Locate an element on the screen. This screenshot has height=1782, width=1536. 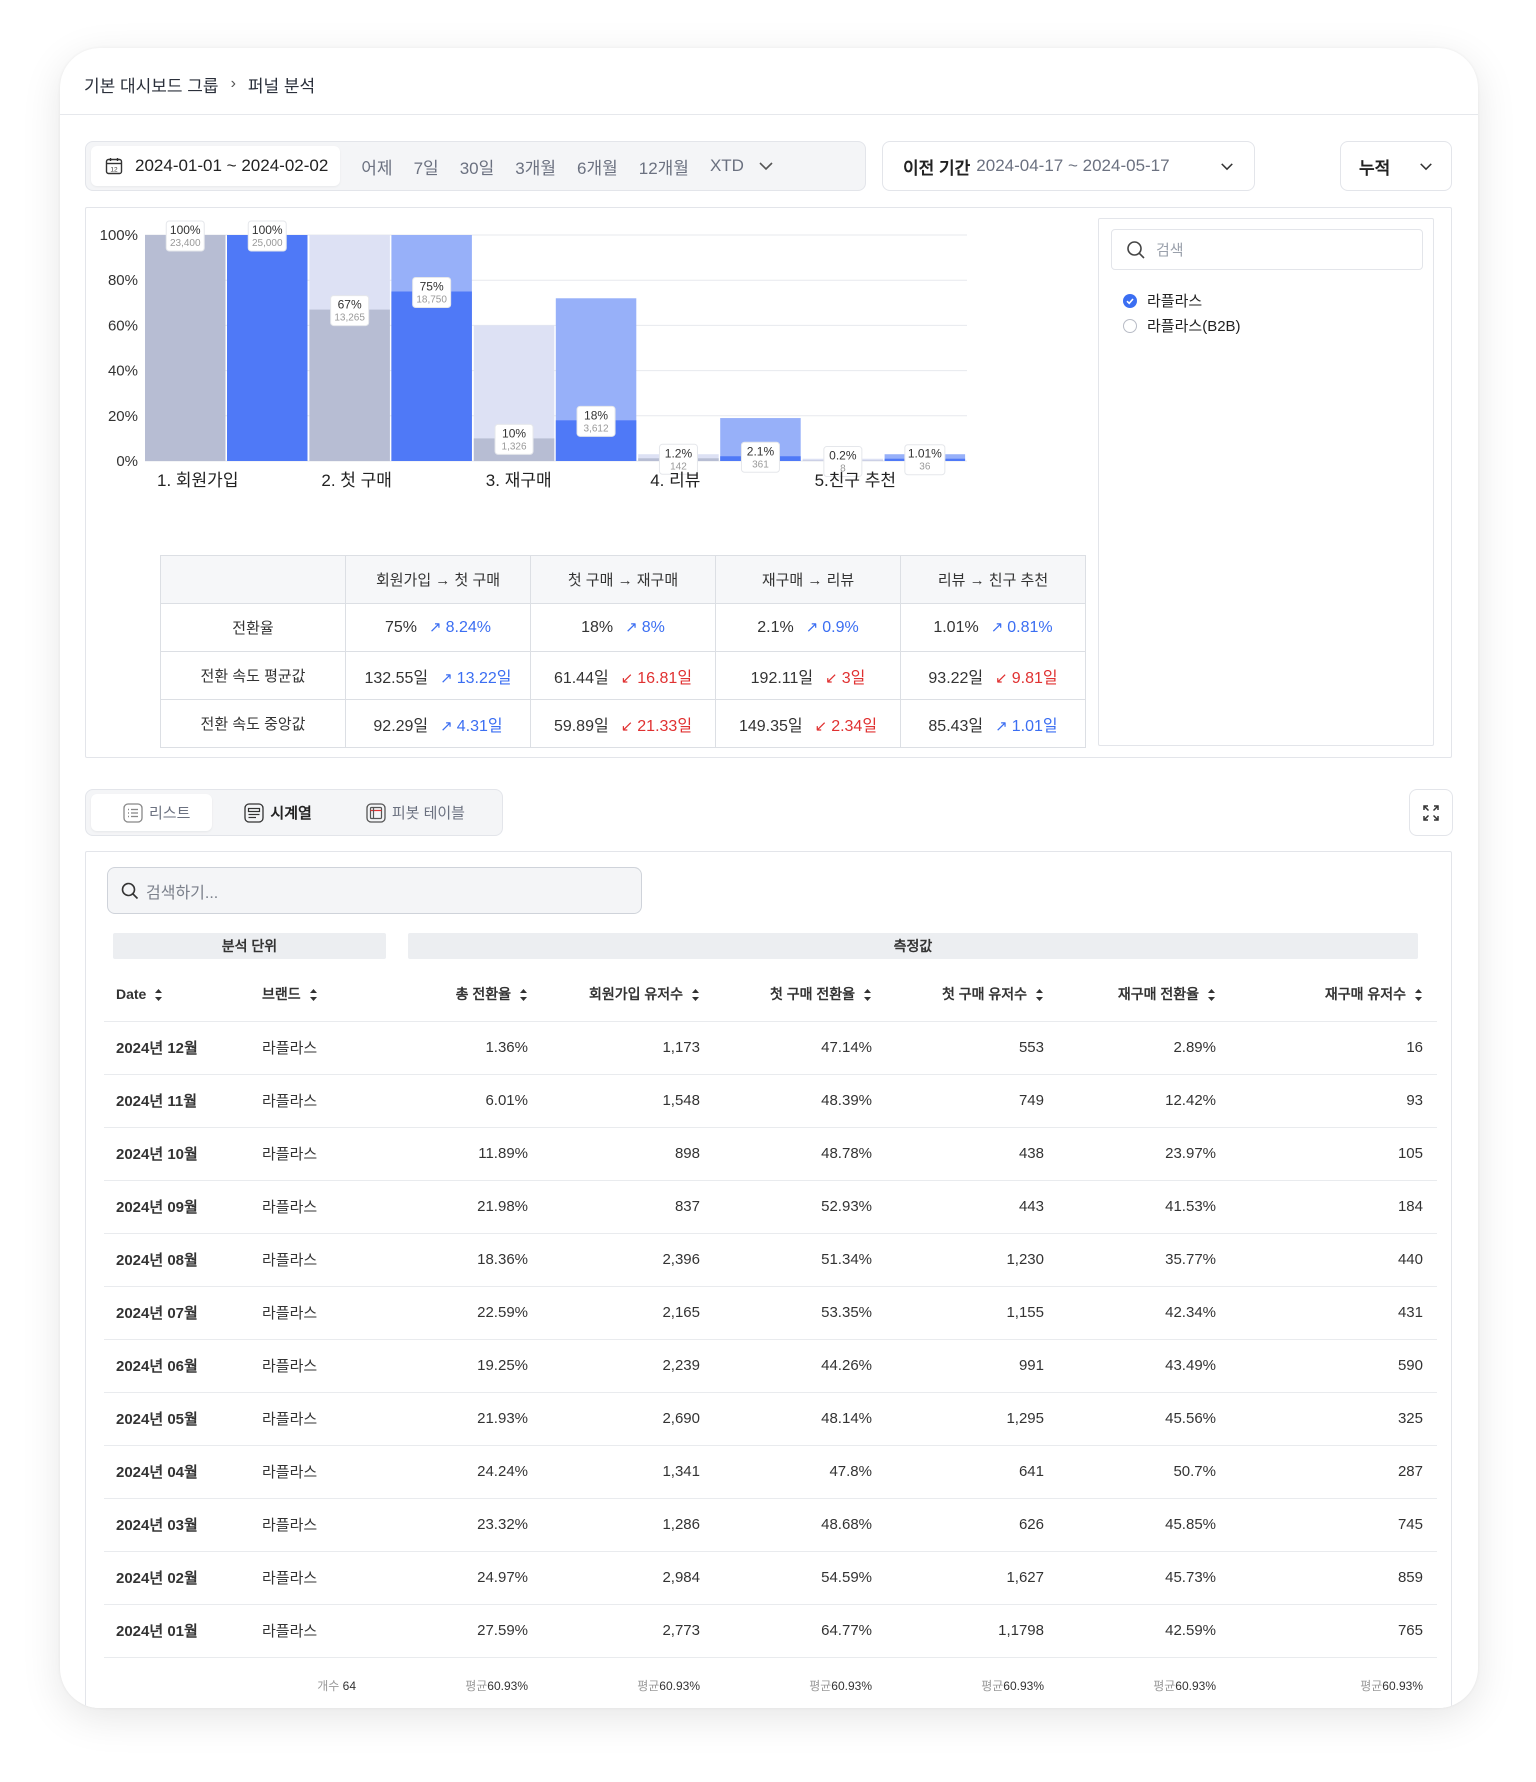
breadcrumb-parent: 기본 대시보드 그룹 is located at coordinates (151, 86).